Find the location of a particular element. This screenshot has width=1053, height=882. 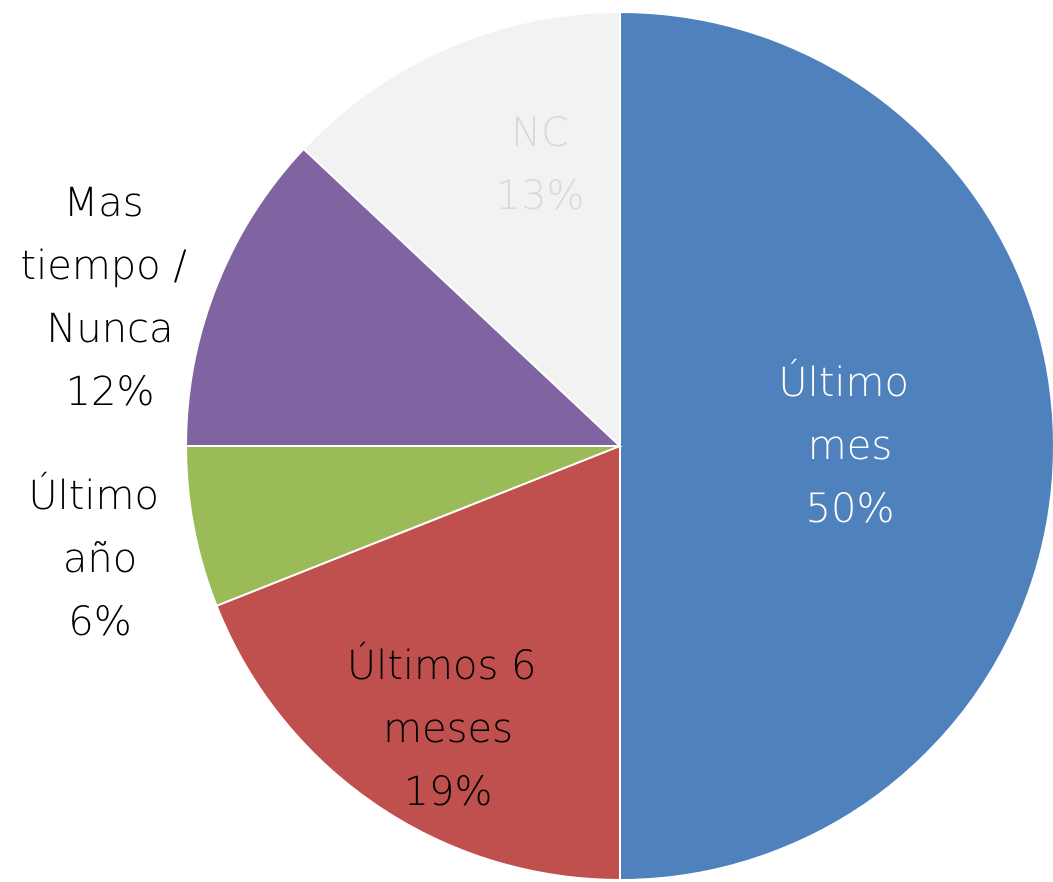

slice-value-label: 50% is located at coordinates (850, 509).